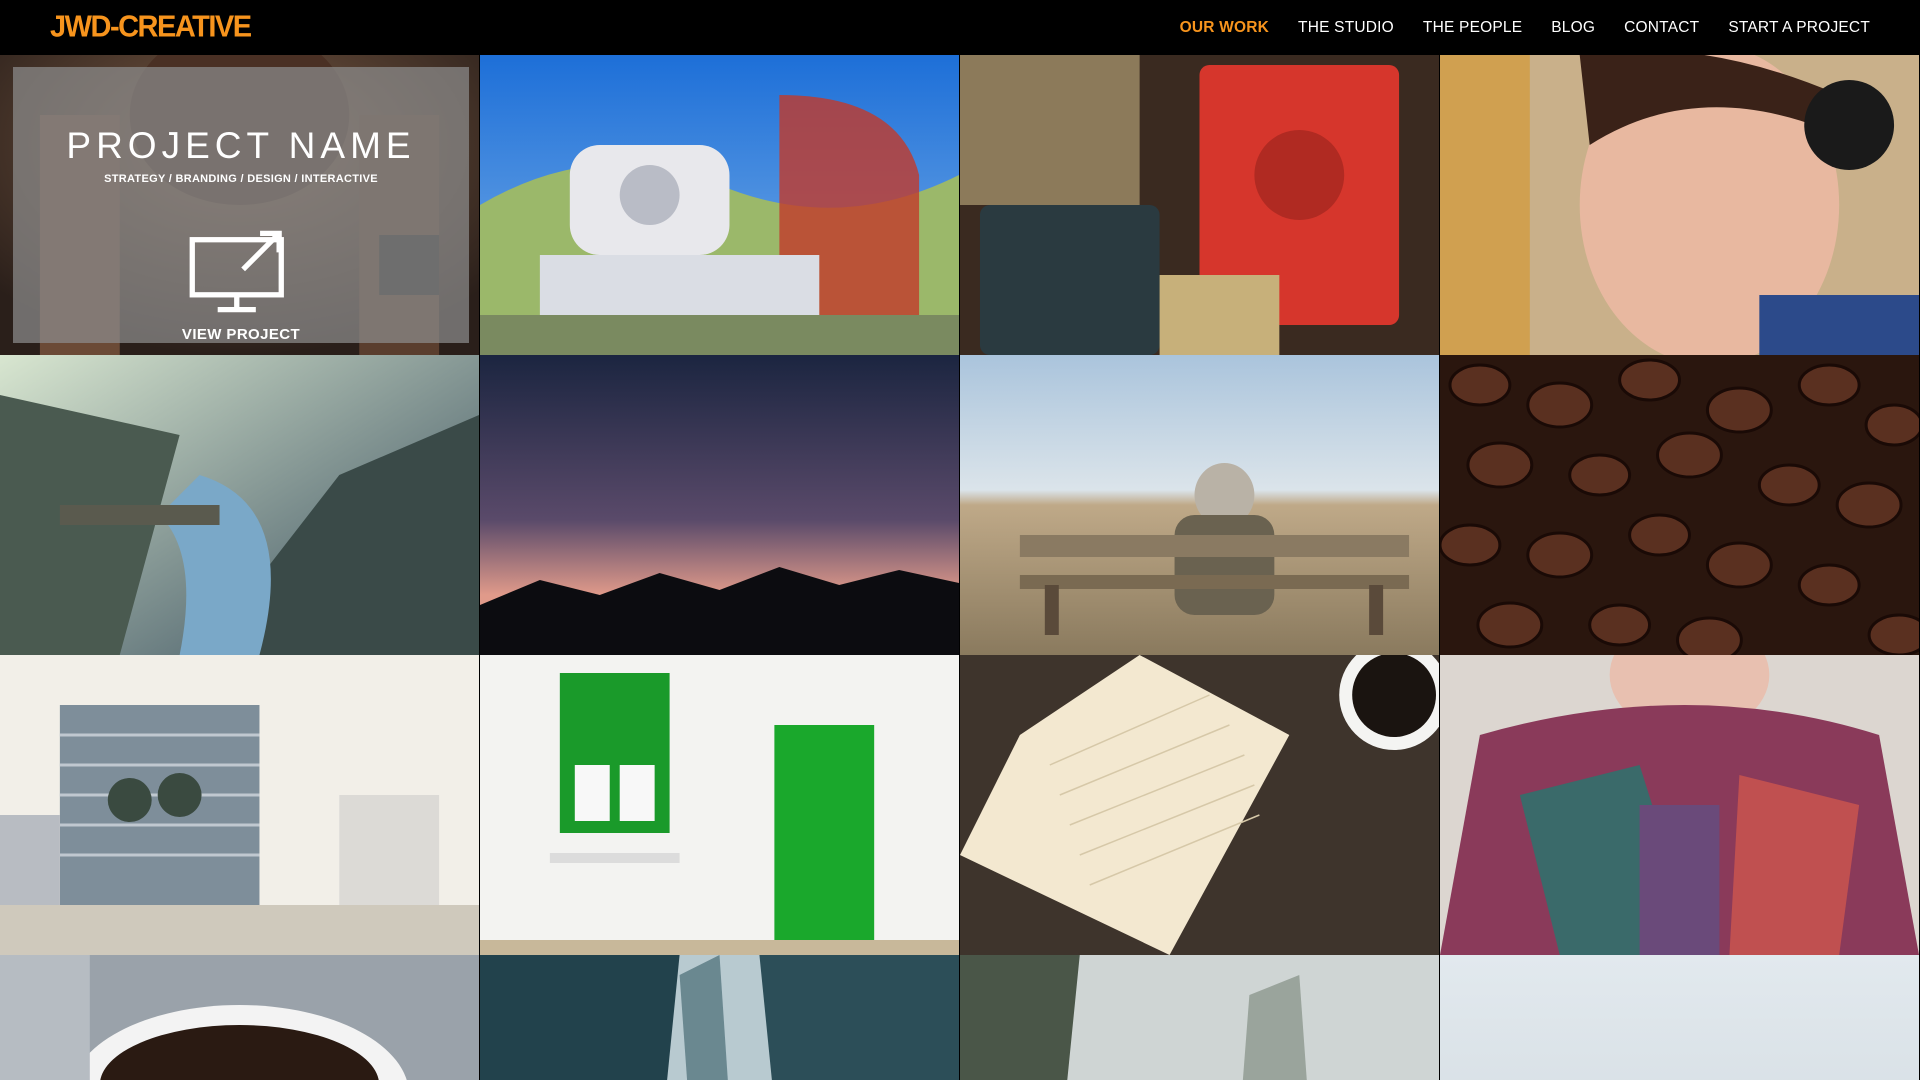 The image size is (1920, 1080). I want to click on nav-our-work: OUR WORK, so click(1224, 27).